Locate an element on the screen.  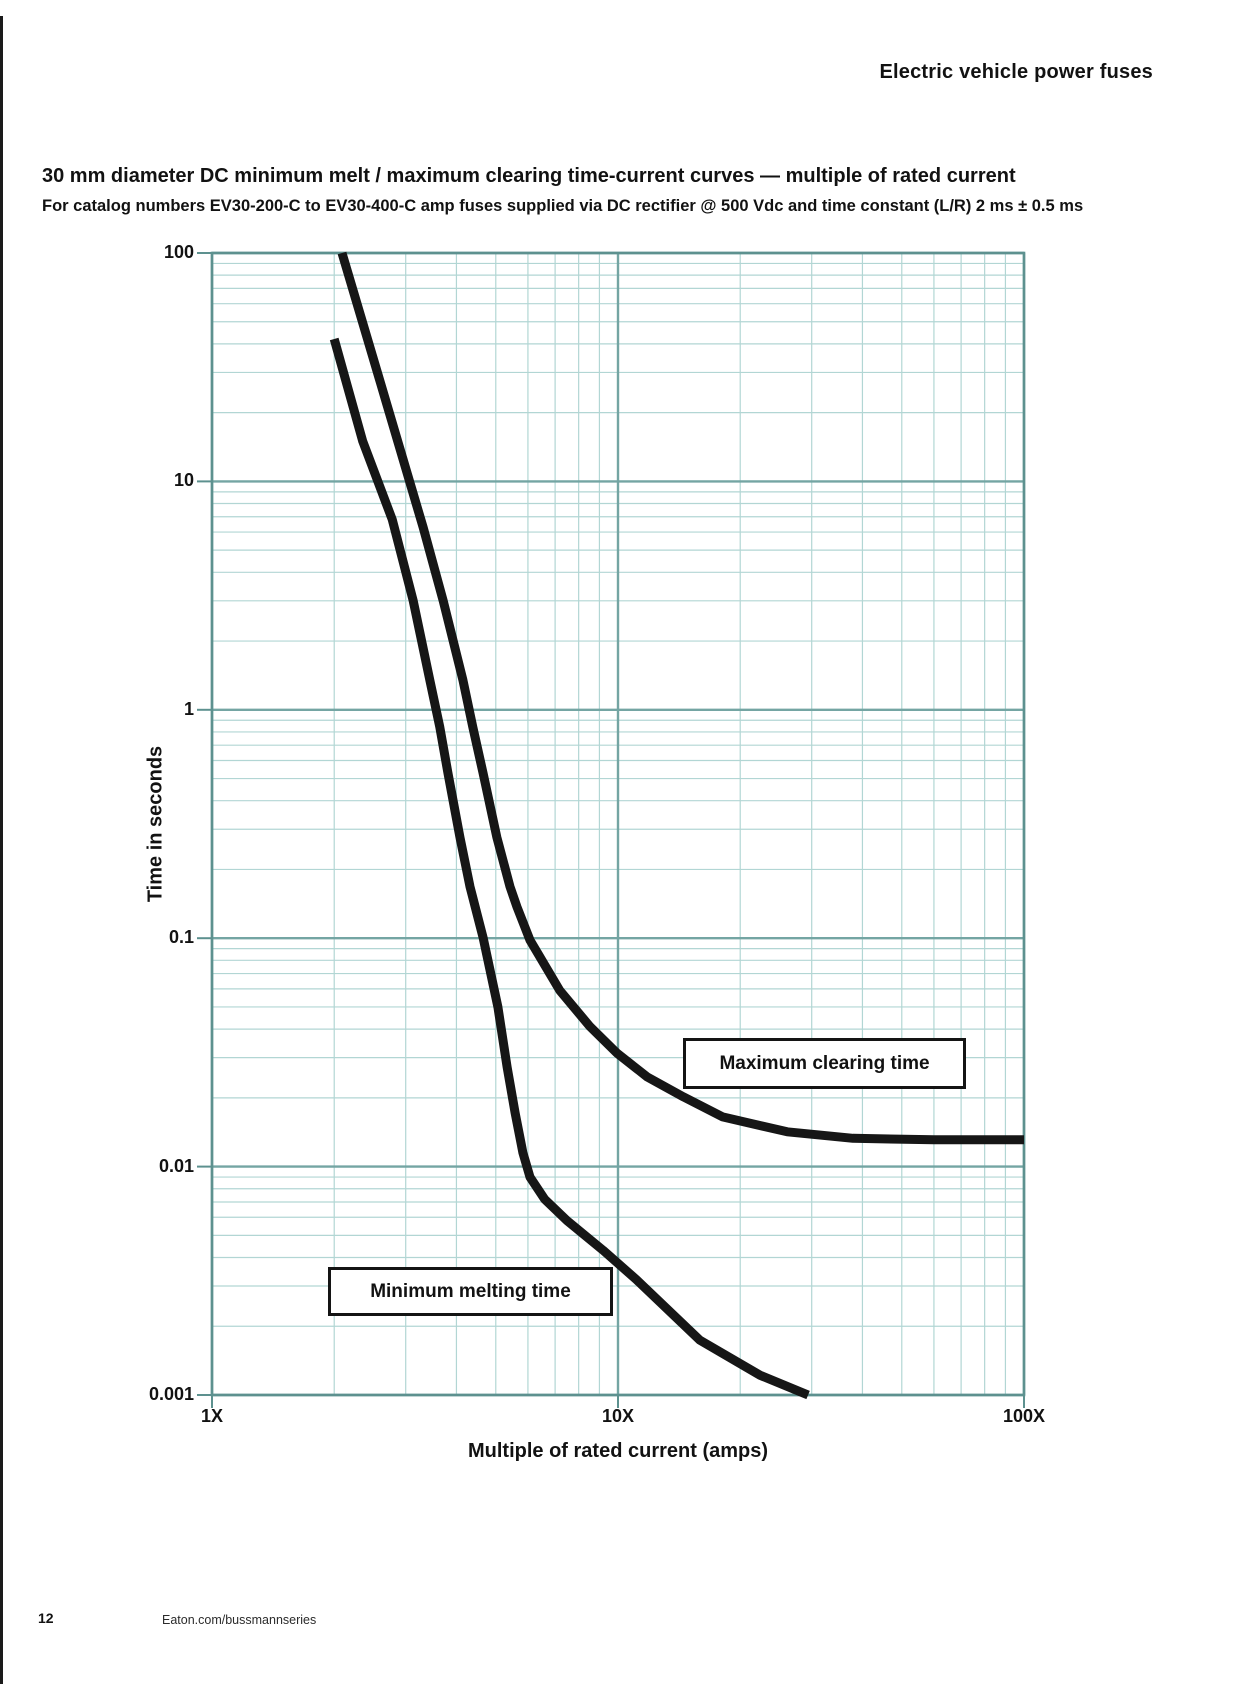
annotation-label: Maximum clearing time is located at coordinates (824, 1063).